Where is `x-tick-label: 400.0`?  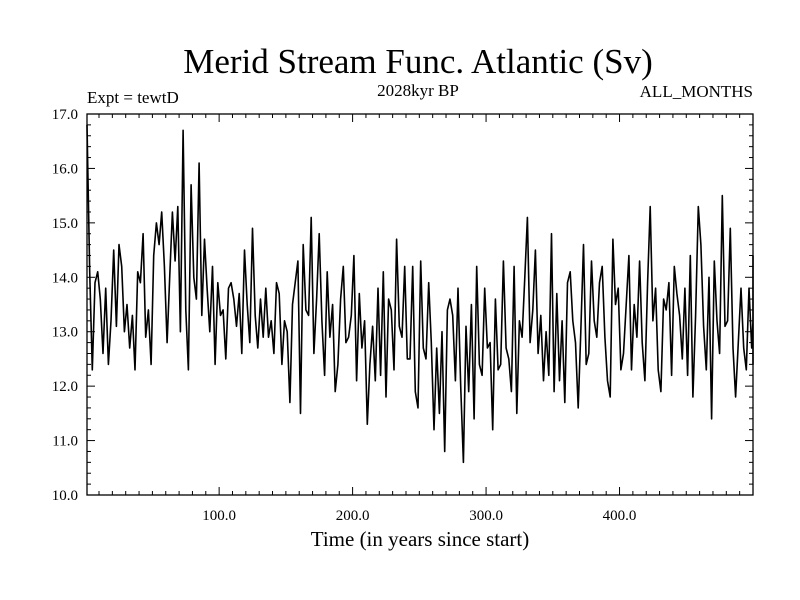
x-tick-label: 400.0 is located at coordinates (620, 516).